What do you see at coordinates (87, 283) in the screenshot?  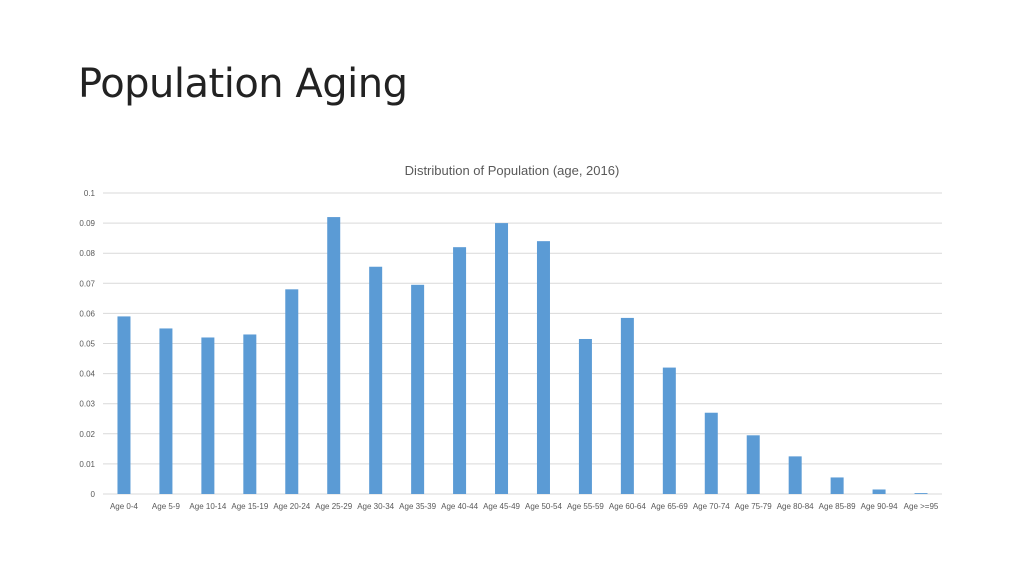 I see `y-tick-label: 0.07` at bounding box center [87, 283].